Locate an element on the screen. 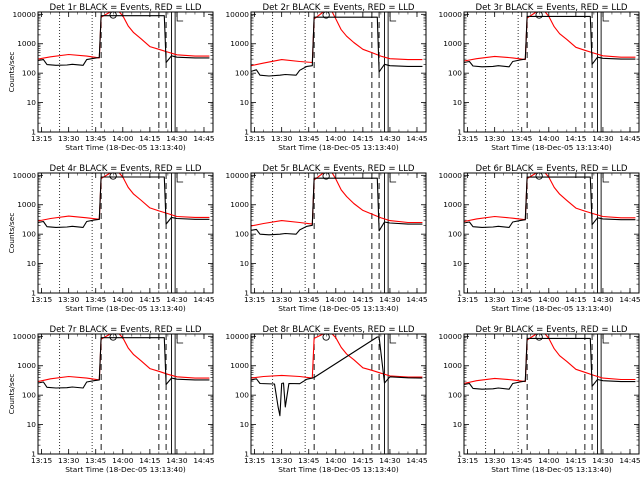  panel-title: Det 5r BLACK = Events, RED = LLD is located at coordinates (338, 169).